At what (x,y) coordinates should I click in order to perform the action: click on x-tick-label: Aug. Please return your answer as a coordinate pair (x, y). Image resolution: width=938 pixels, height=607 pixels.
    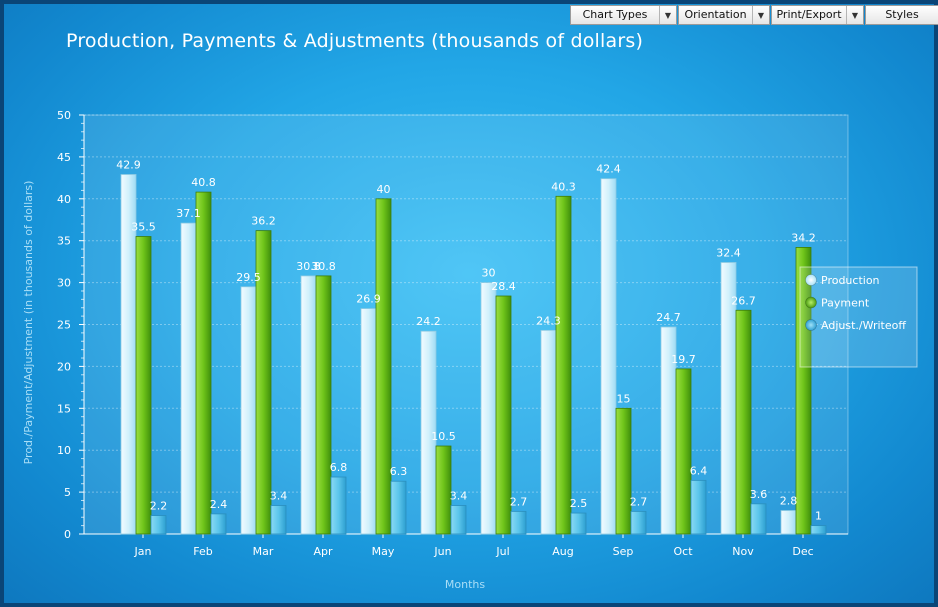
    Looking at the image, I should click on (562, 551).